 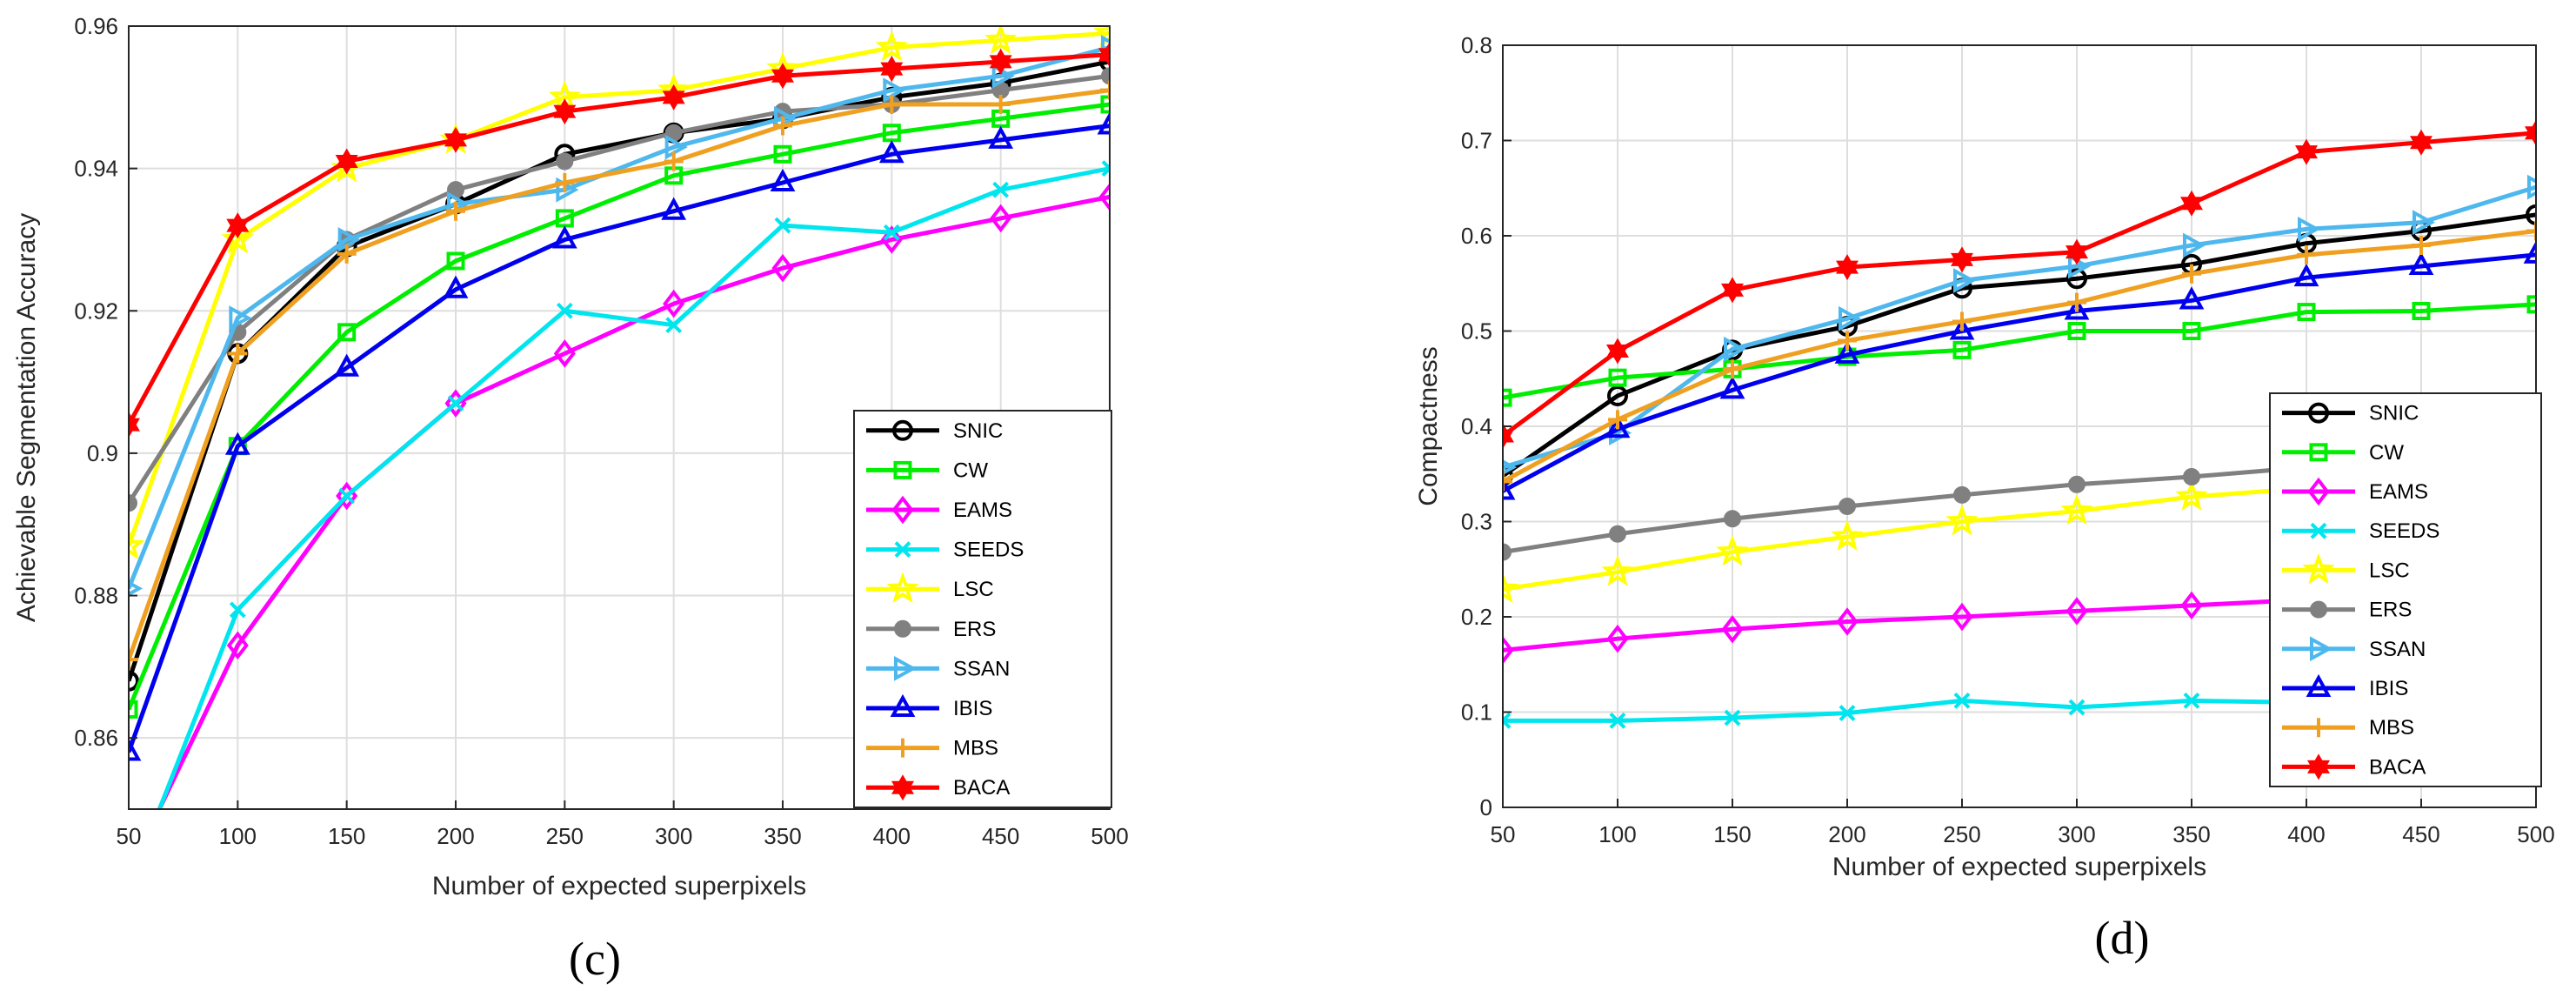 I want to click on x-tick-label: 150, so click(x=346, y=836).